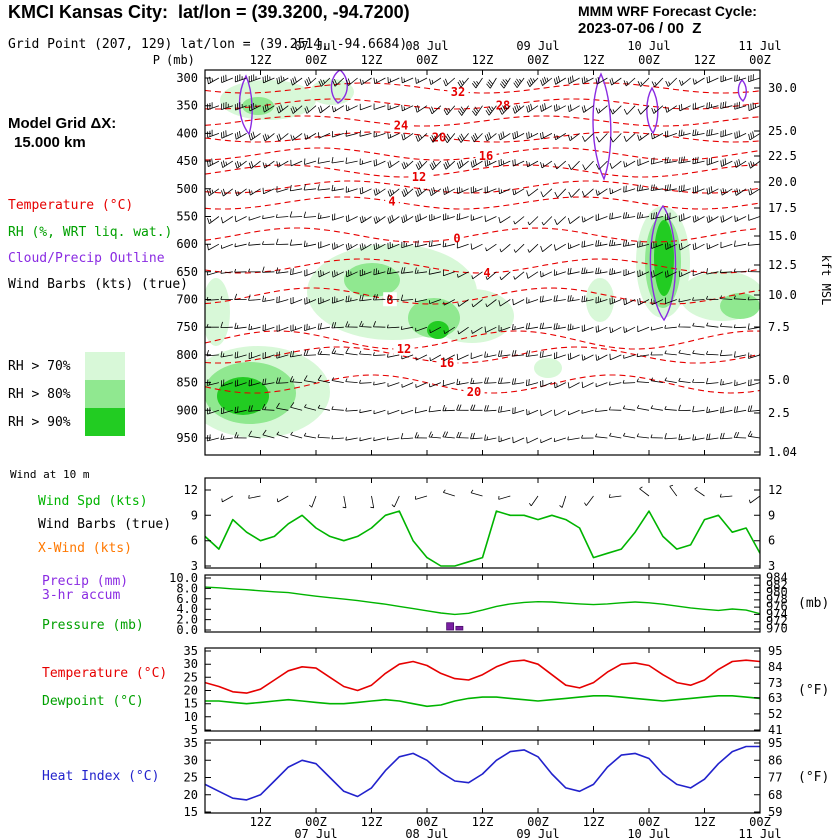 Image resolution: width=840 pixels, height=840 pixels. Describe the element at coordinates (777, 629) in the screenshot. I see `svg-text: 970` at that location.